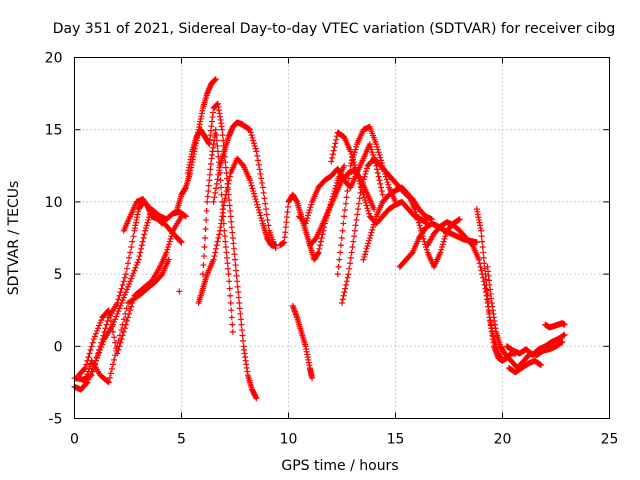 This screenshot has height=480, width=640. I want to click on series-arc-k, so click(312, 212).